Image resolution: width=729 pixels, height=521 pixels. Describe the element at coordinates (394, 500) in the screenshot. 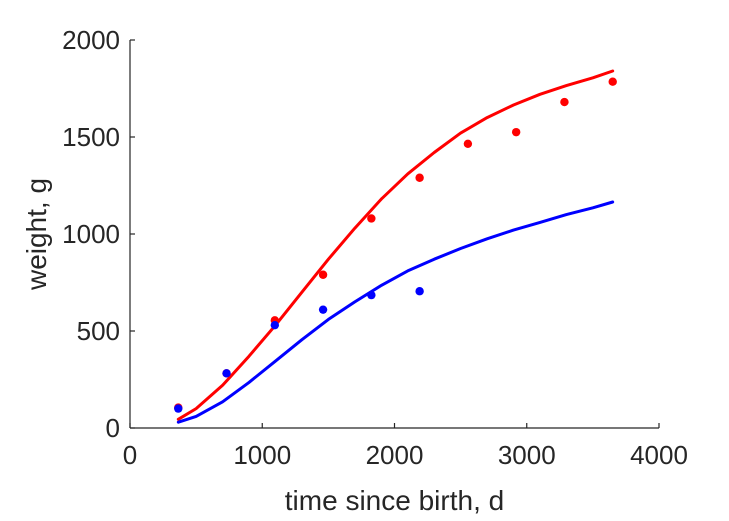

I see `x-axis-title: time since birth, d` at that location.